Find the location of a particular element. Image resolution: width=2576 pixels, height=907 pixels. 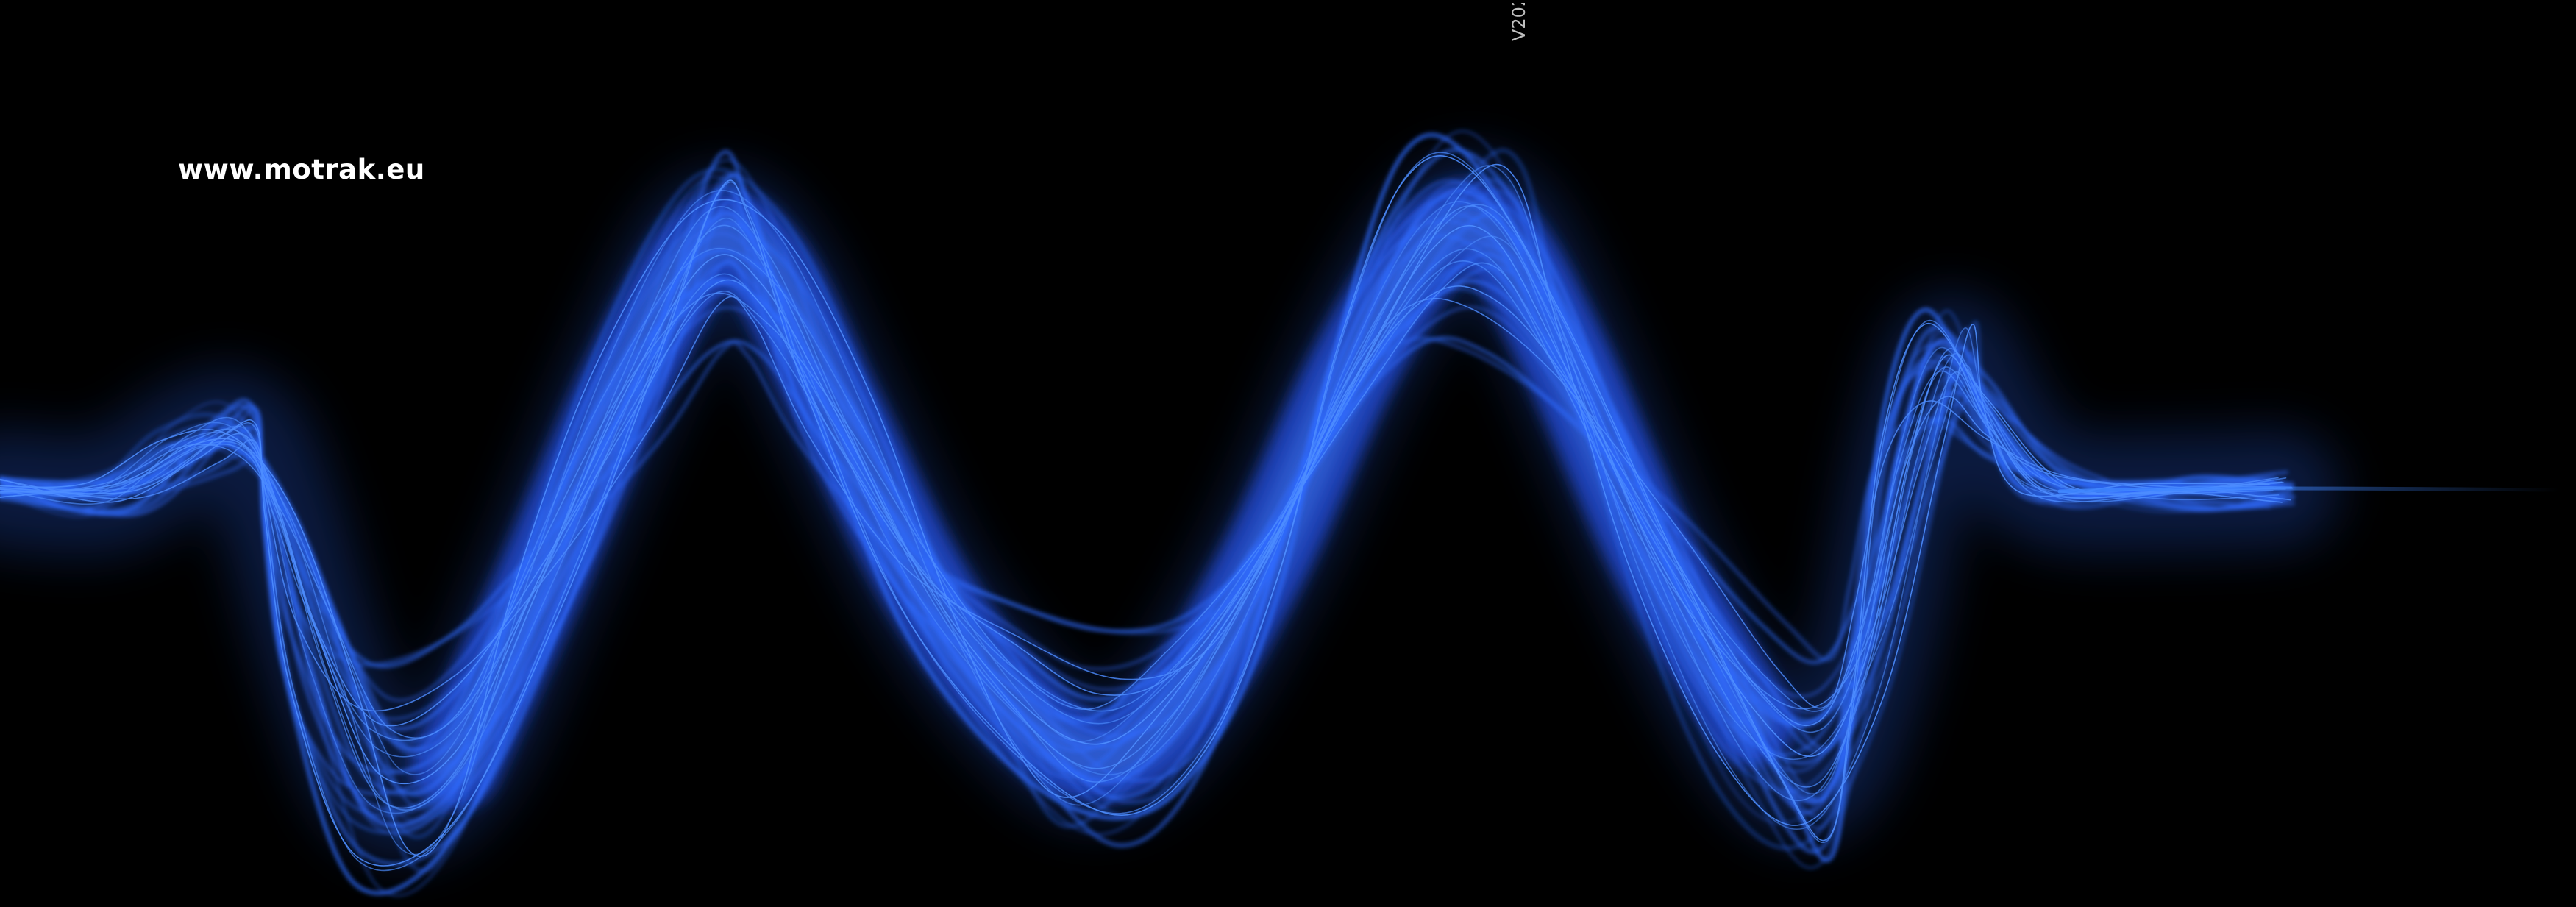

version-tag: V202 is located at coordinates (1519, 22).